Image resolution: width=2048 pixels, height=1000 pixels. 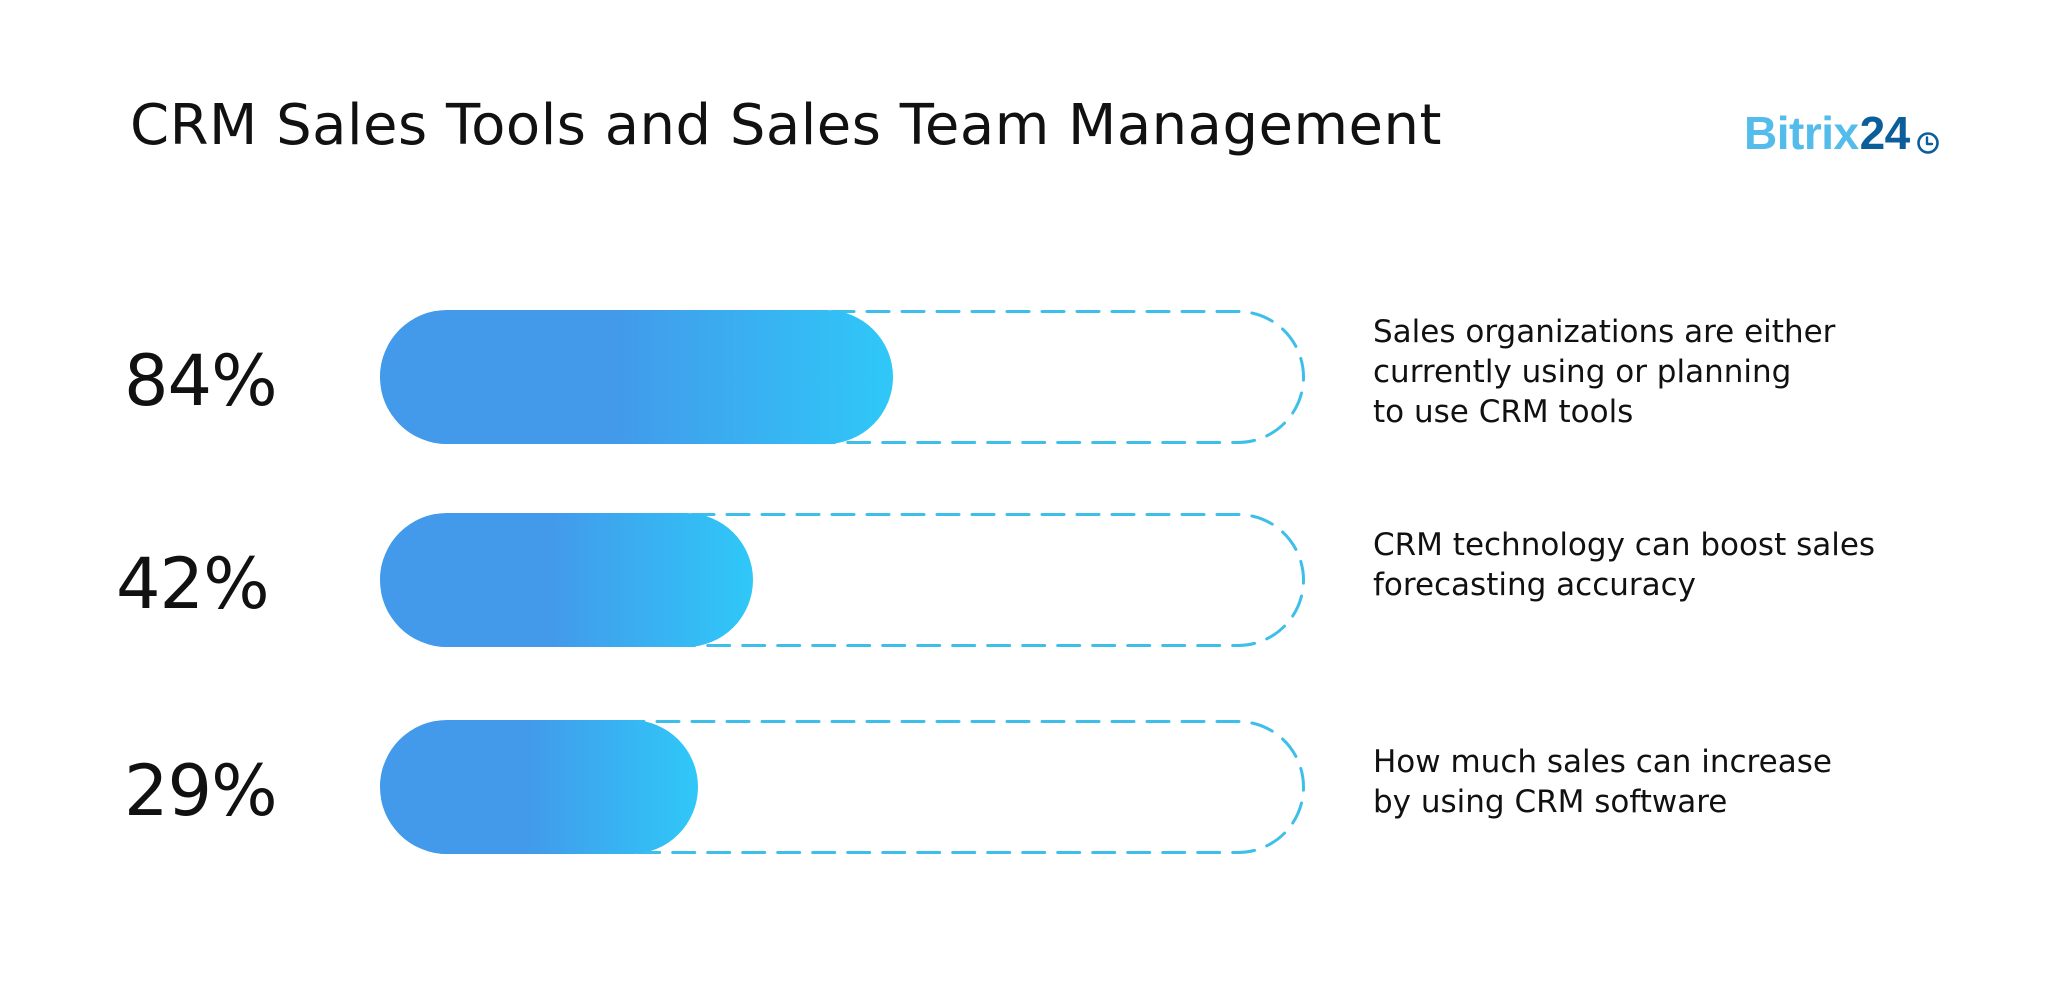 I want to click on caption-line: to use CRM tools, so click(x=1503, y=412).